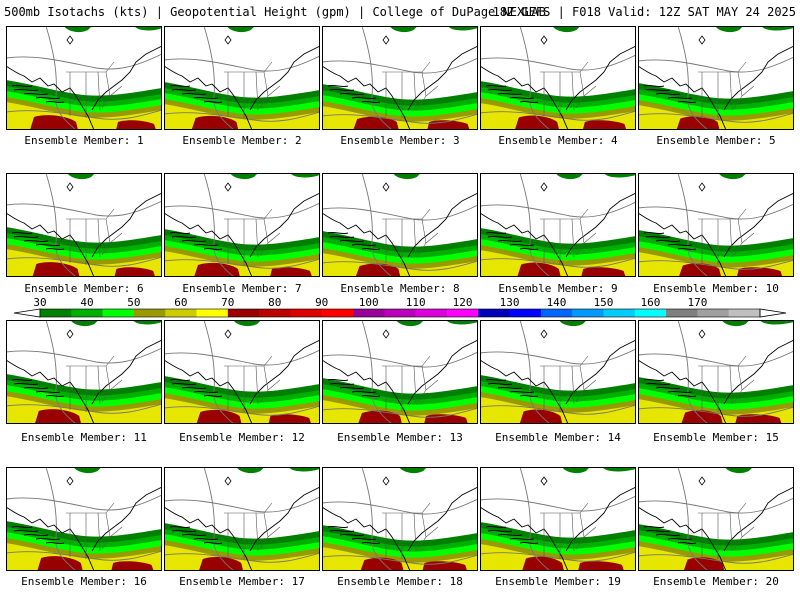 Image resolution: width=800 pixels, height=600 pixels. I want to click on colorbar-left-arrow, so click(27, 313).